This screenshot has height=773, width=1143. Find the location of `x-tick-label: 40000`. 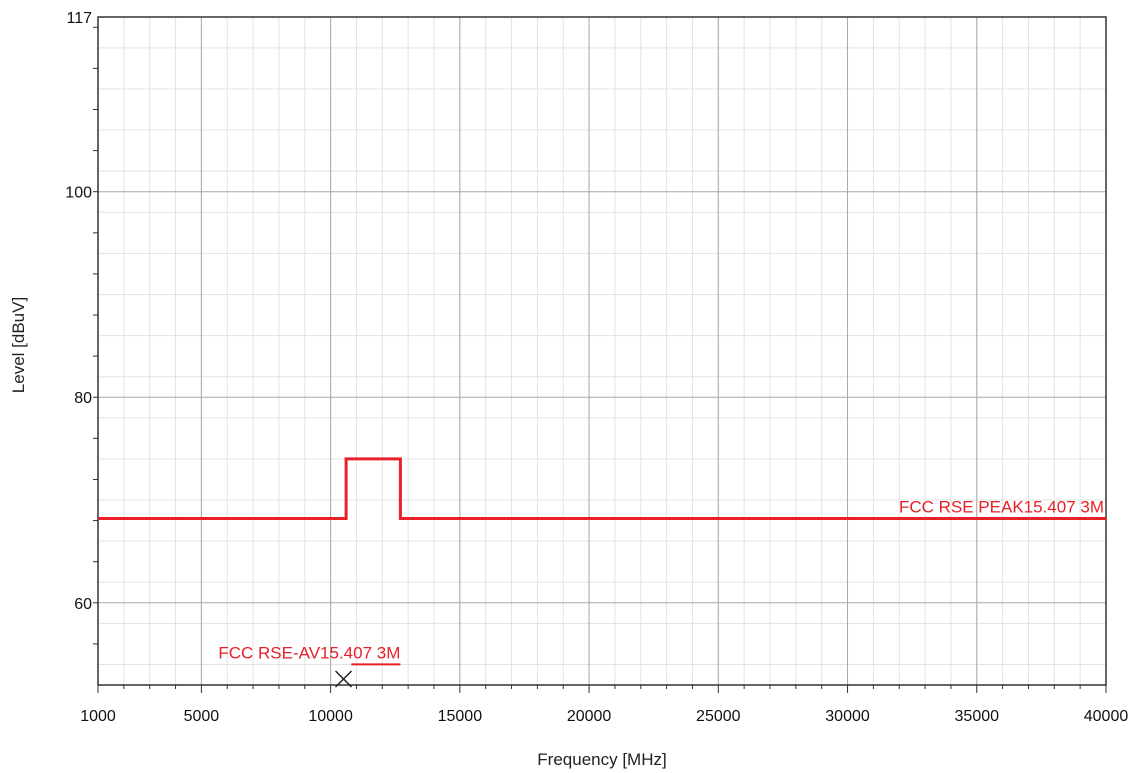

x-tick-label: 40000 is located at coordinates (1106, 716).